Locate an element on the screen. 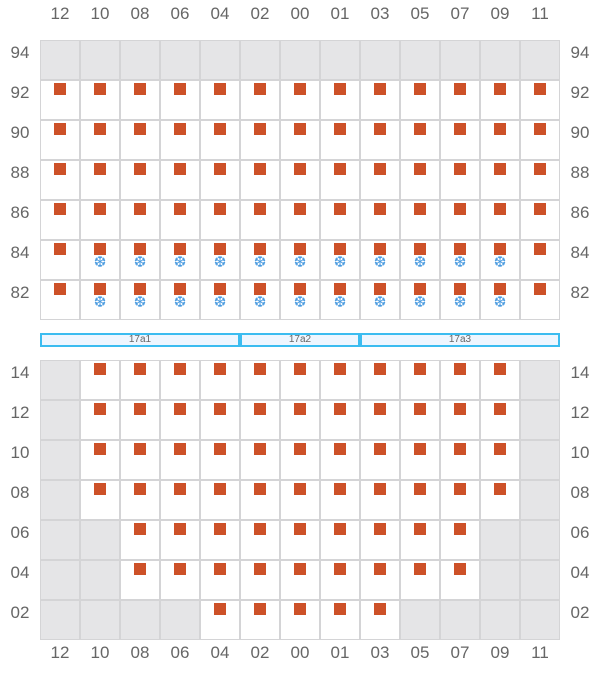 The height and width of the screenshot is (680, 600). zone-17a2: 17a2 is located at coordinates (300, 340).